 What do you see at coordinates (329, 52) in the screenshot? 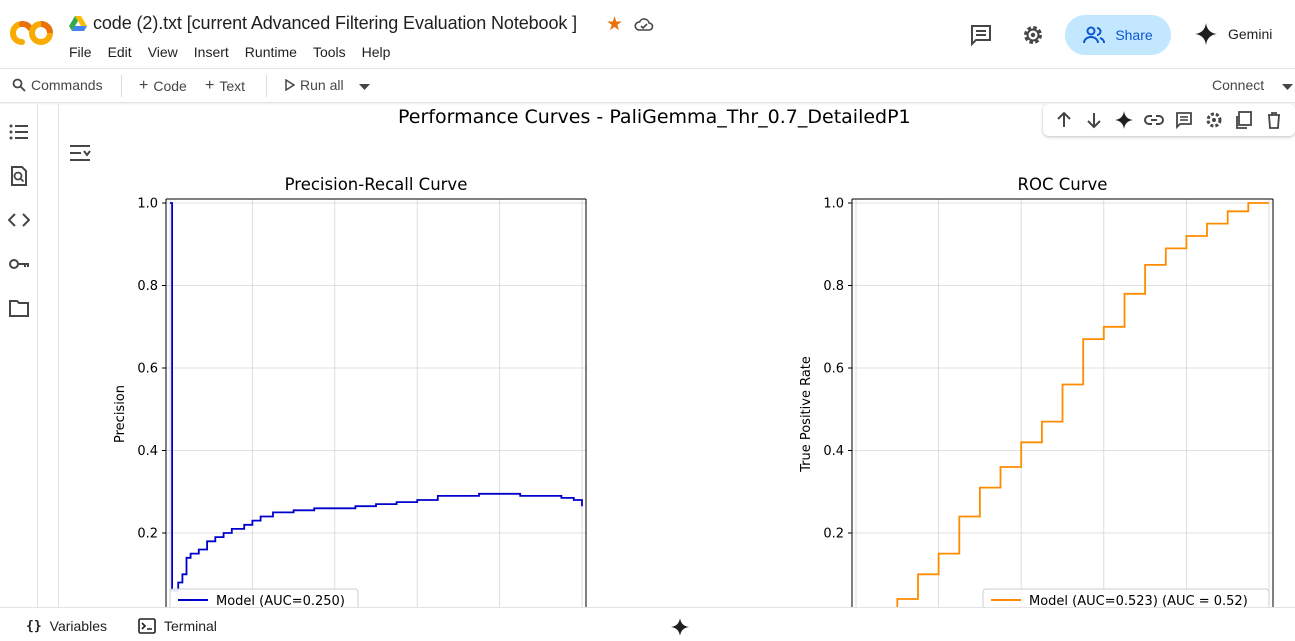
I see `menu-tools: Tools` at bounding box center [329, 52].